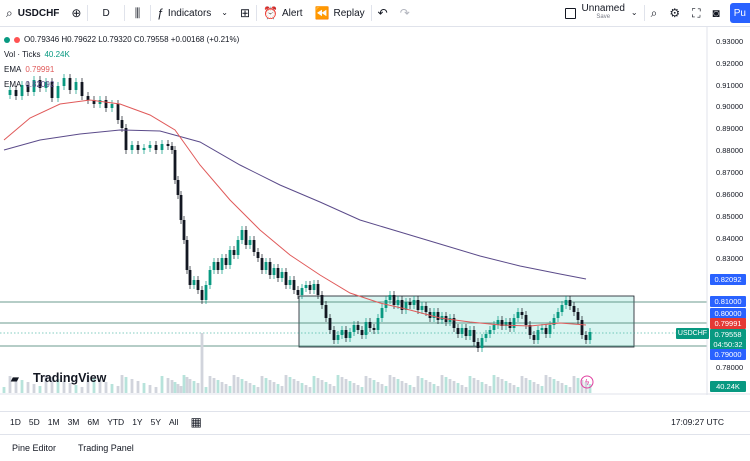 The height and width of the screenshot is (461, 750). What do you see at coordinates (137, 422) in the screenshot?
I see `range-button-1y: 1Y` at bounding box center [137, 422].